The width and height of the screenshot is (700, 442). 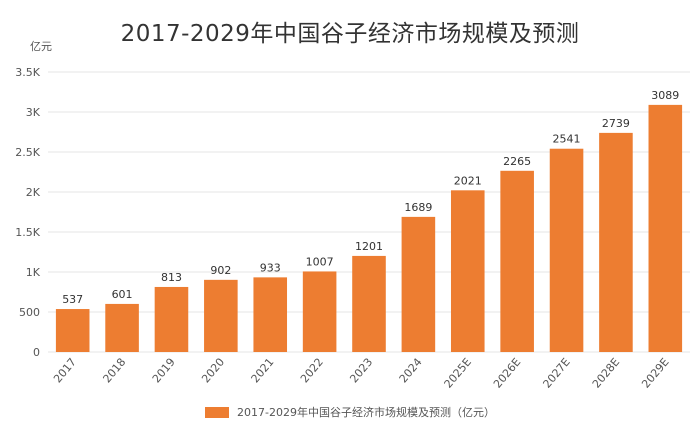 What do you see at coordinates (507, 373) in the screenshot?
I see `x-tick-label: 2026E` at bounding box center [507, 373].